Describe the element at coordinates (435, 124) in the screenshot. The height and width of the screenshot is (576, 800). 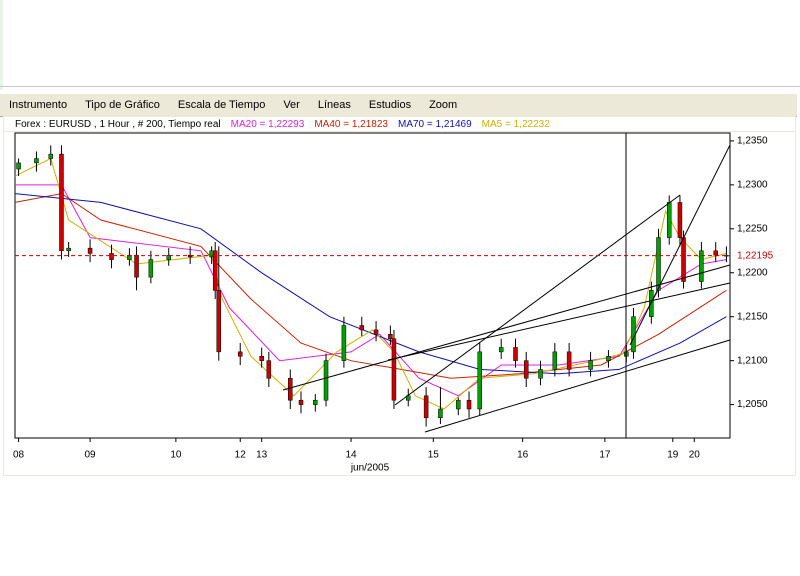
I see `legend-entry: MA70 = 1,21469` at that location.